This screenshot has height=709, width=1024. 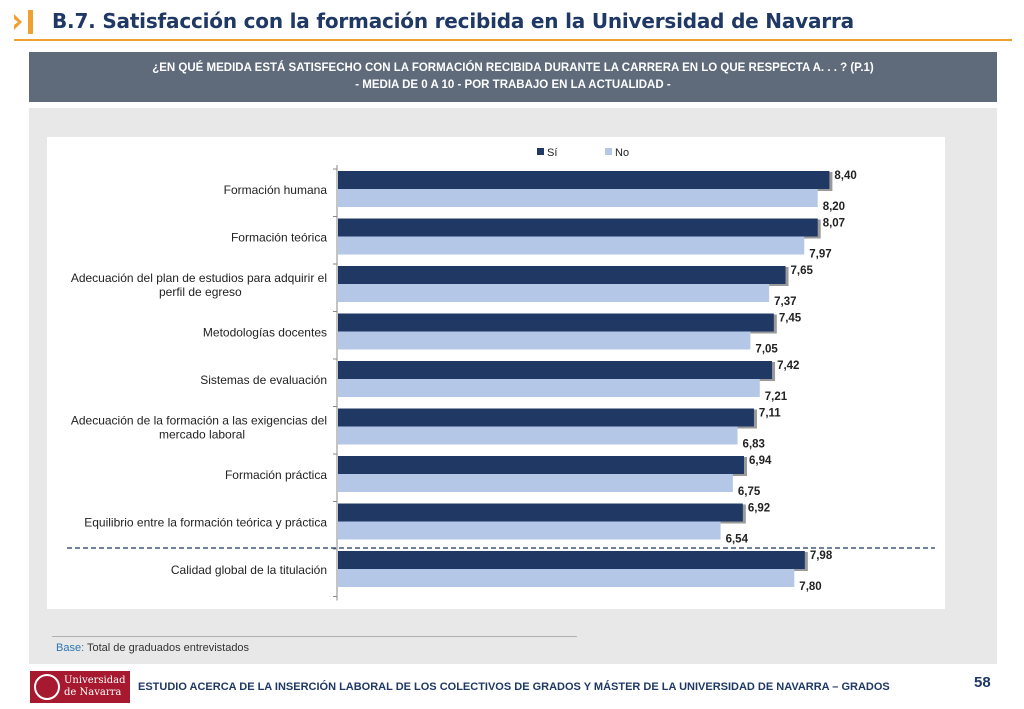 I want to click on data-label-no: 7,37, so click(x=785, y=302).